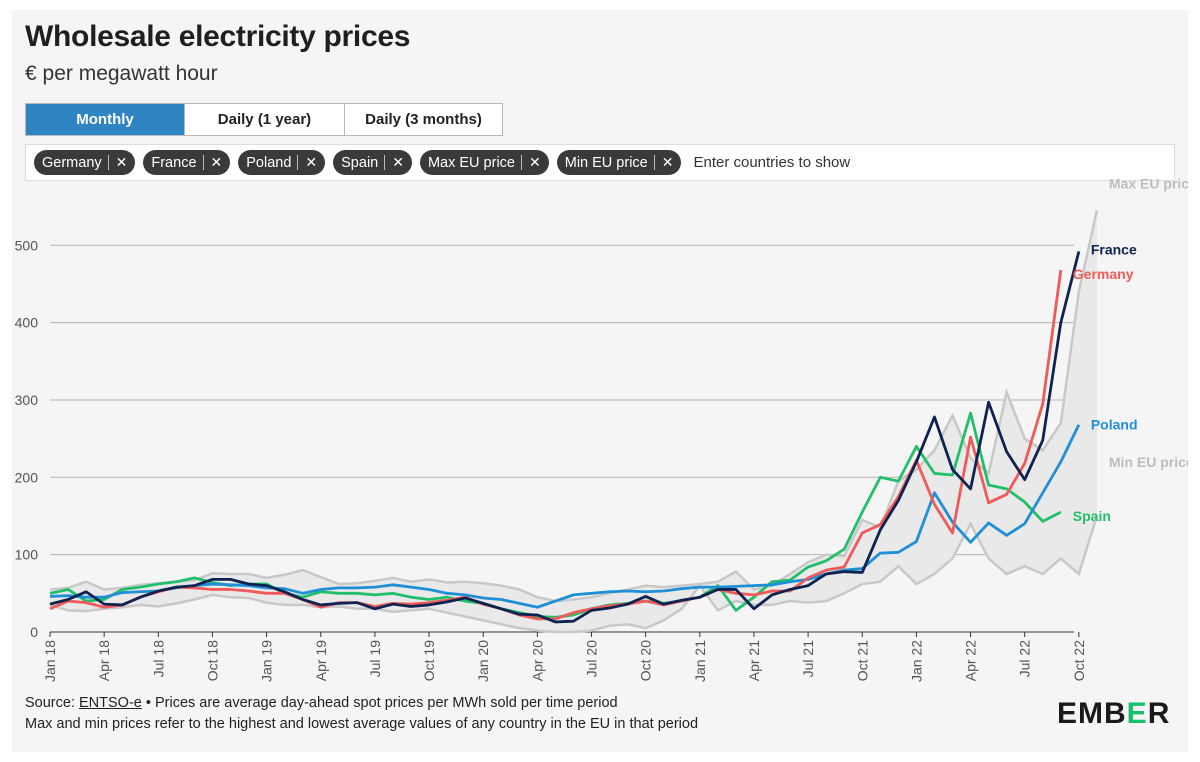 The image size is (1200, 762). What do you see at coordinates (842, 162) in the screenshot?
I see `country-search-input` at bounding box center [842, 162].